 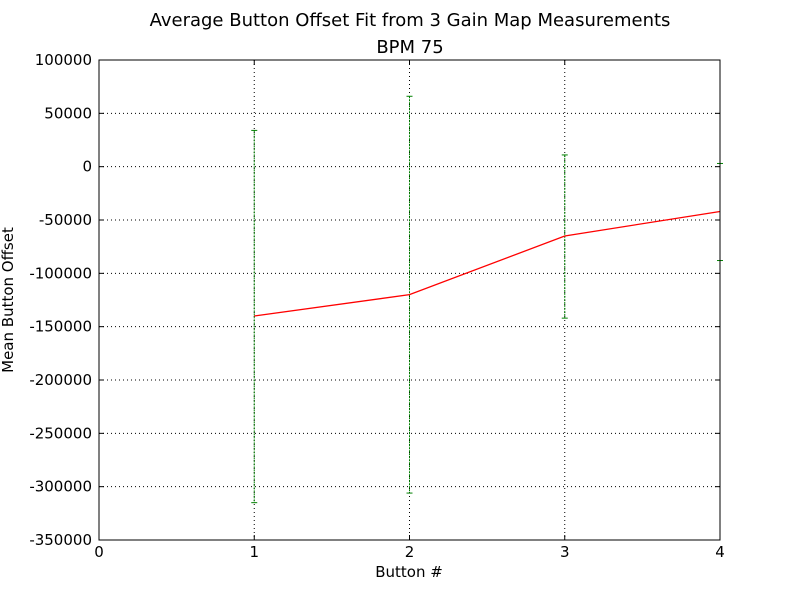 I want to click on y-tick-label: 0, so click(x=87, y=167).